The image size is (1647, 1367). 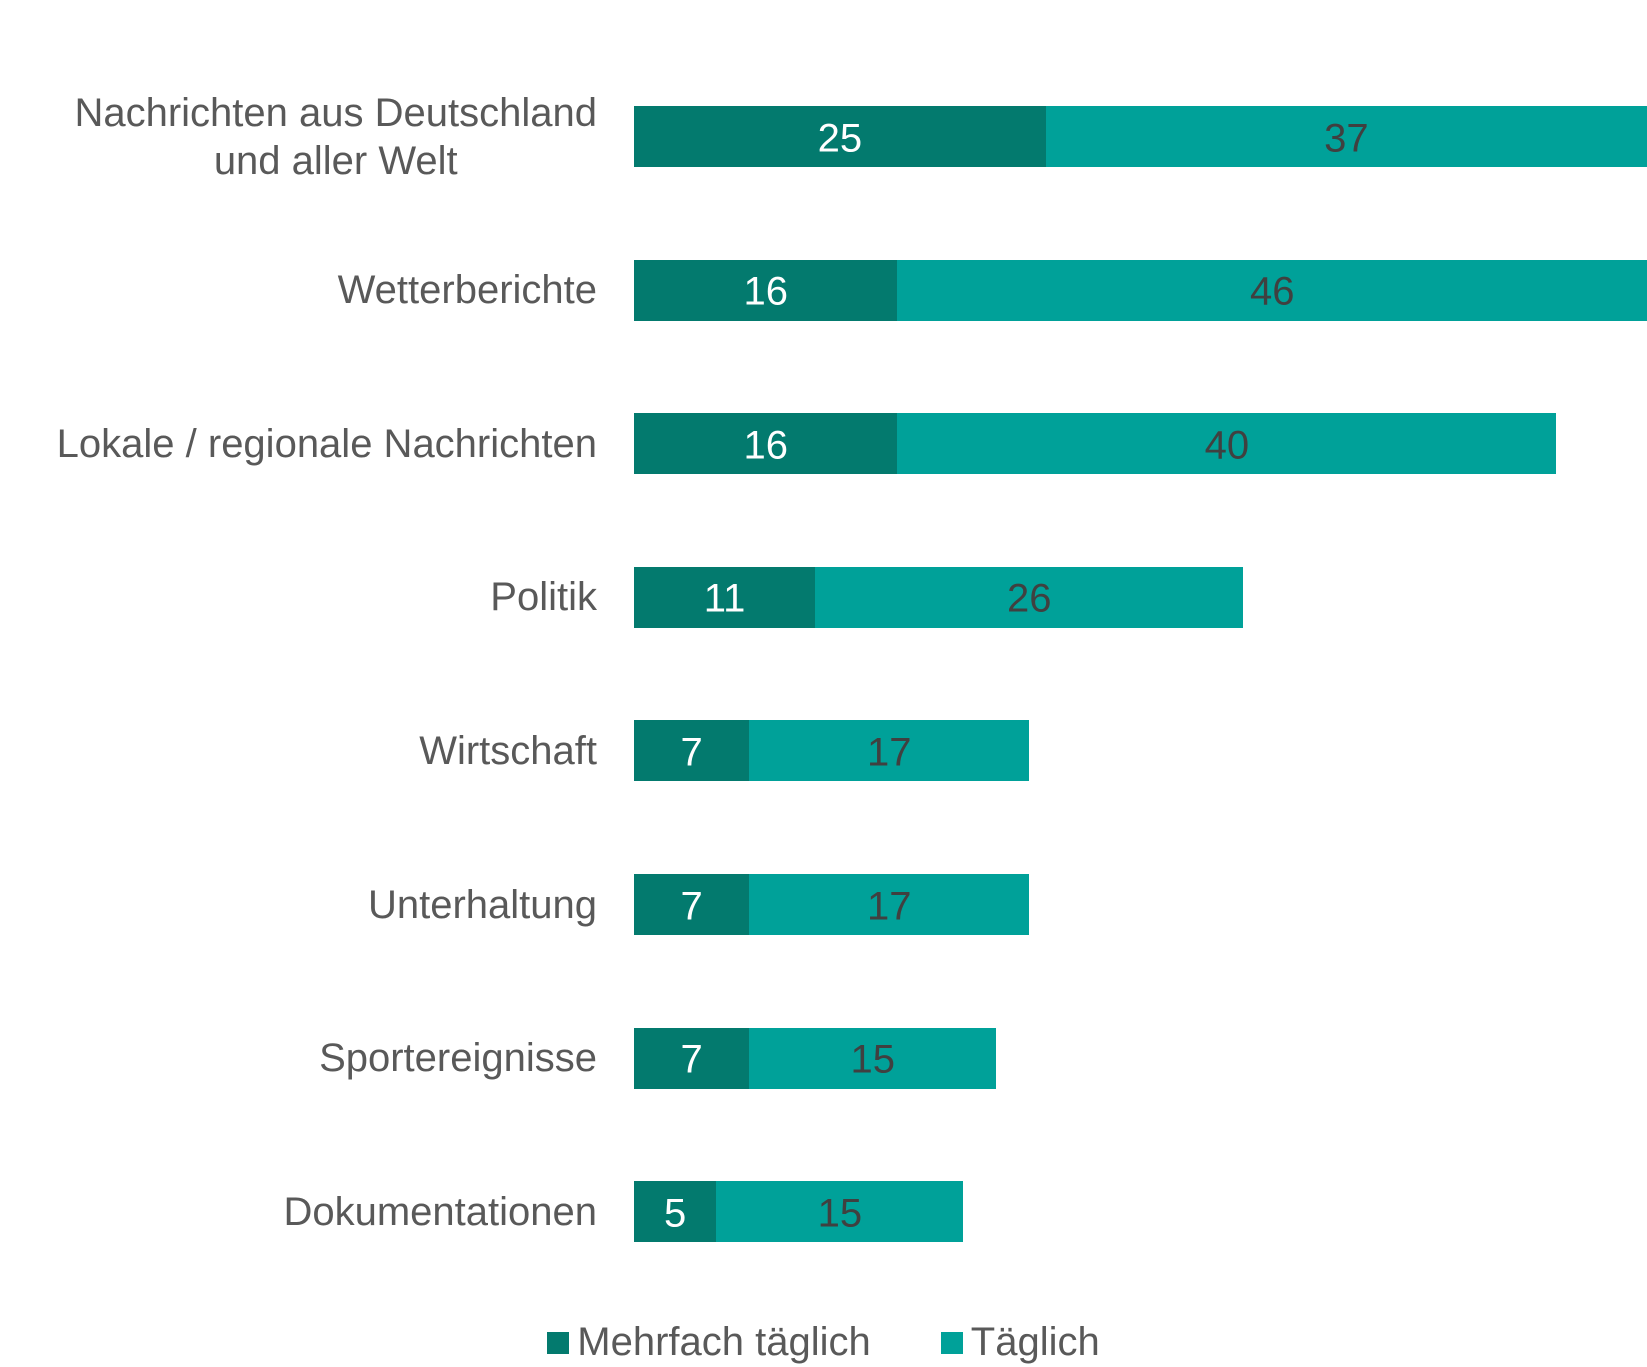 I want to click on category-label: Sportereignisse, so click(x=458, y=1058).